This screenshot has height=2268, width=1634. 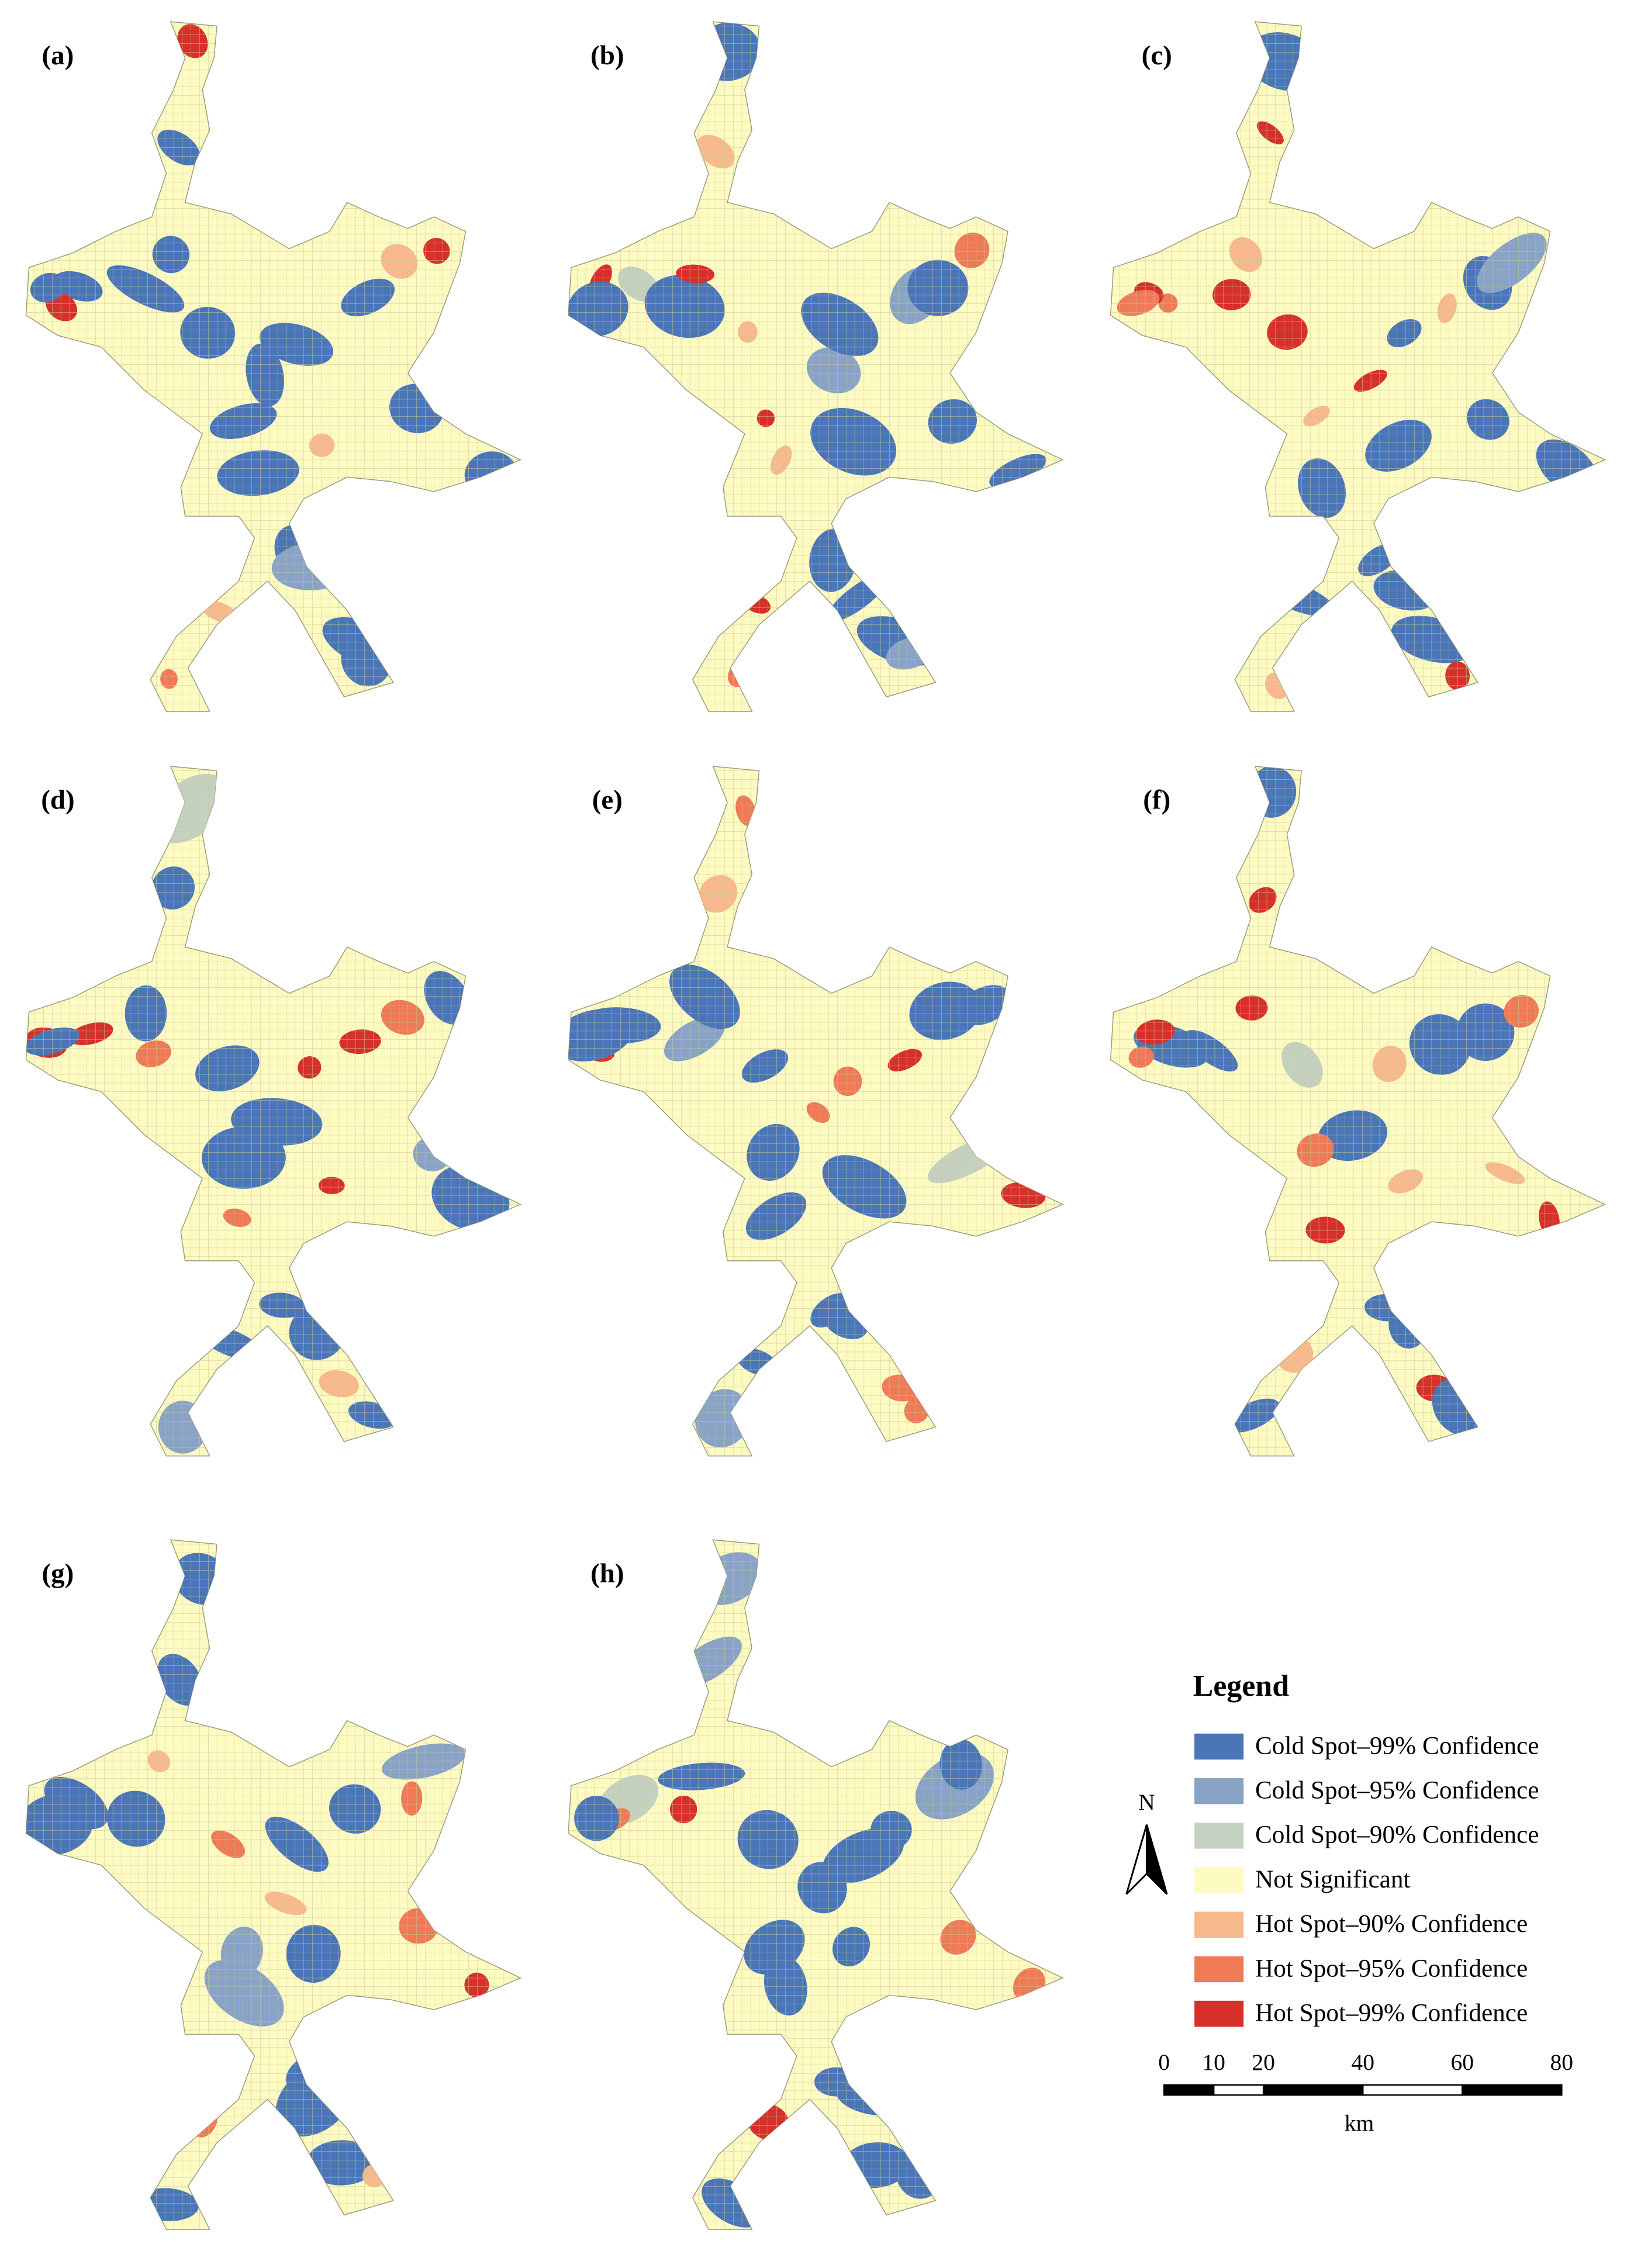 What do you see at coordinates (1333, 1879) in the screenshot?
I see `legend-label: Not Significant` at bounding box center [1333, 1879].